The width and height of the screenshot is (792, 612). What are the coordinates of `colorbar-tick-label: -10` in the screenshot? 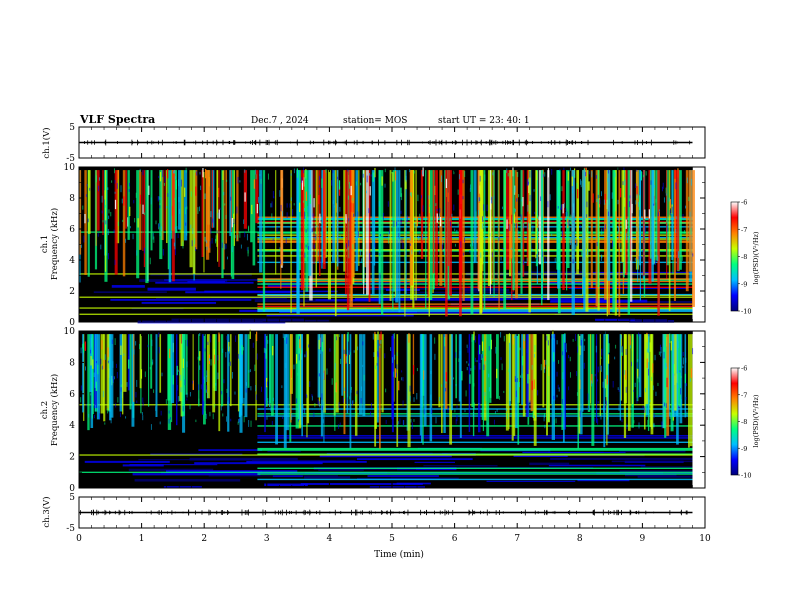 It's located at (746, 312).